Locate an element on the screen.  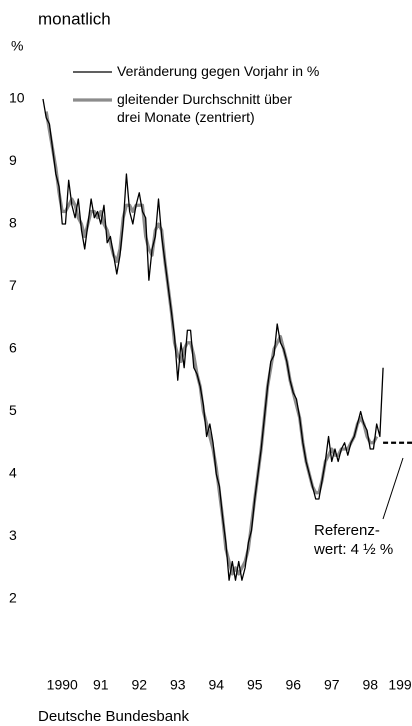
x-tick-label: 95 is located at coordinates (255, 685).